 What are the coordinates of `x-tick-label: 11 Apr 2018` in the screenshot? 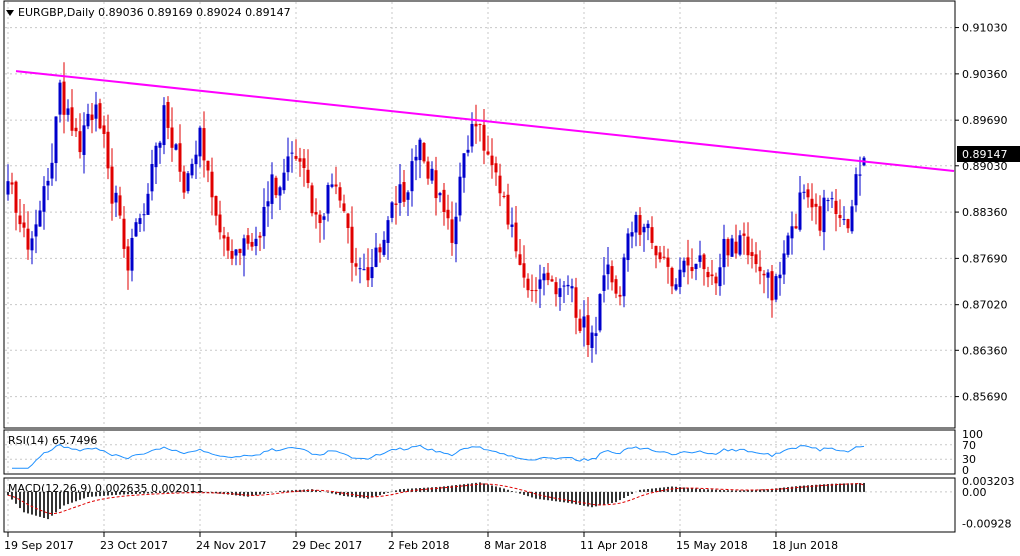 It's located at (614, 545).